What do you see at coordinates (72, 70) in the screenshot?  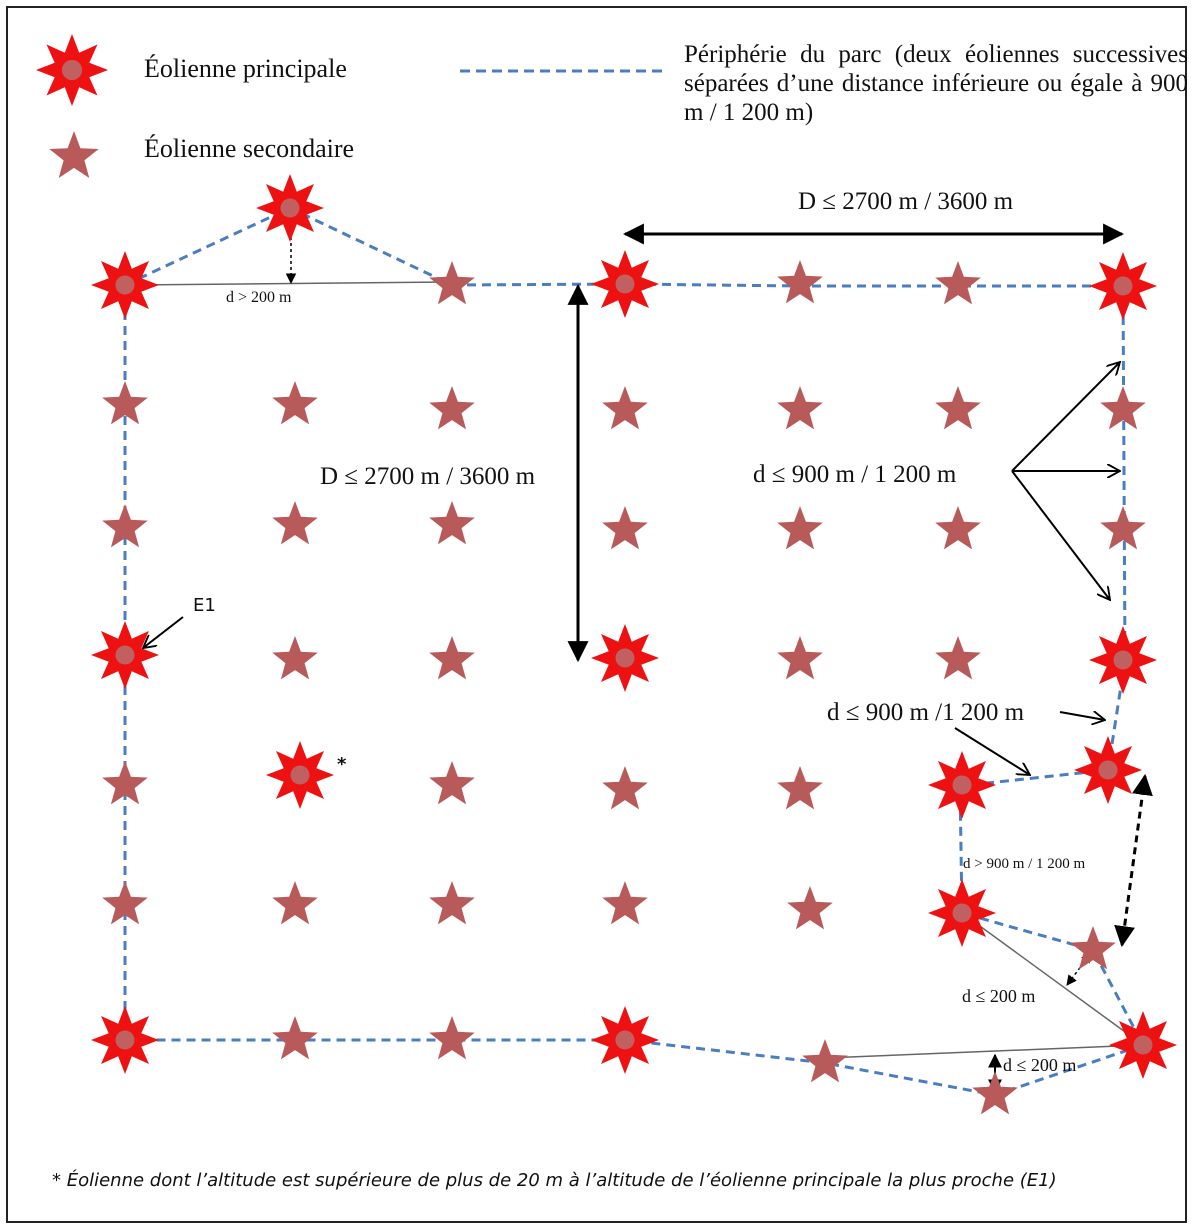 I see `legend-main-turbine-icon-center` at bounding box center [72, 70].